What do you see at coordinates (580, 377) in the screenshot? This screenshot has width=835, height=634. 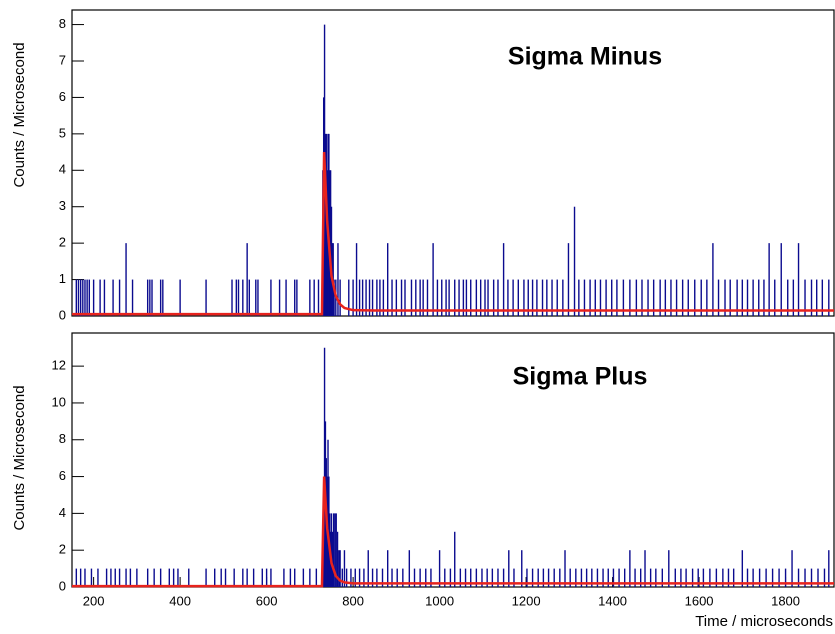 I see `panel-title: Sigma Plus` at bounding box center [580, 377].